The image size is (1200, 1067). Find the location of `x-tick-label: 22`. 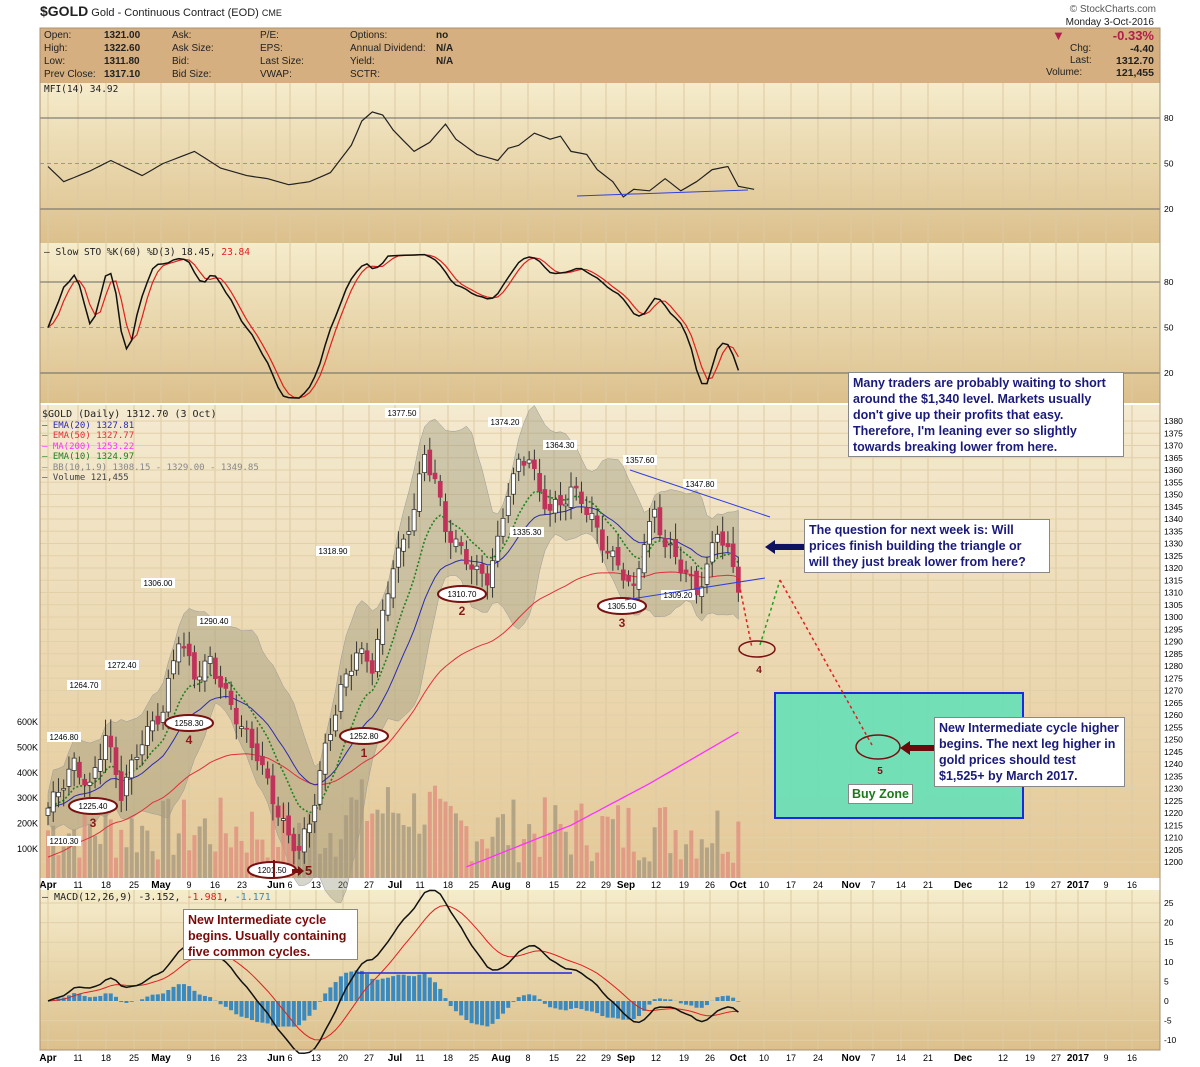

x-tick-label: 22 is located at coordinates (581, 885).